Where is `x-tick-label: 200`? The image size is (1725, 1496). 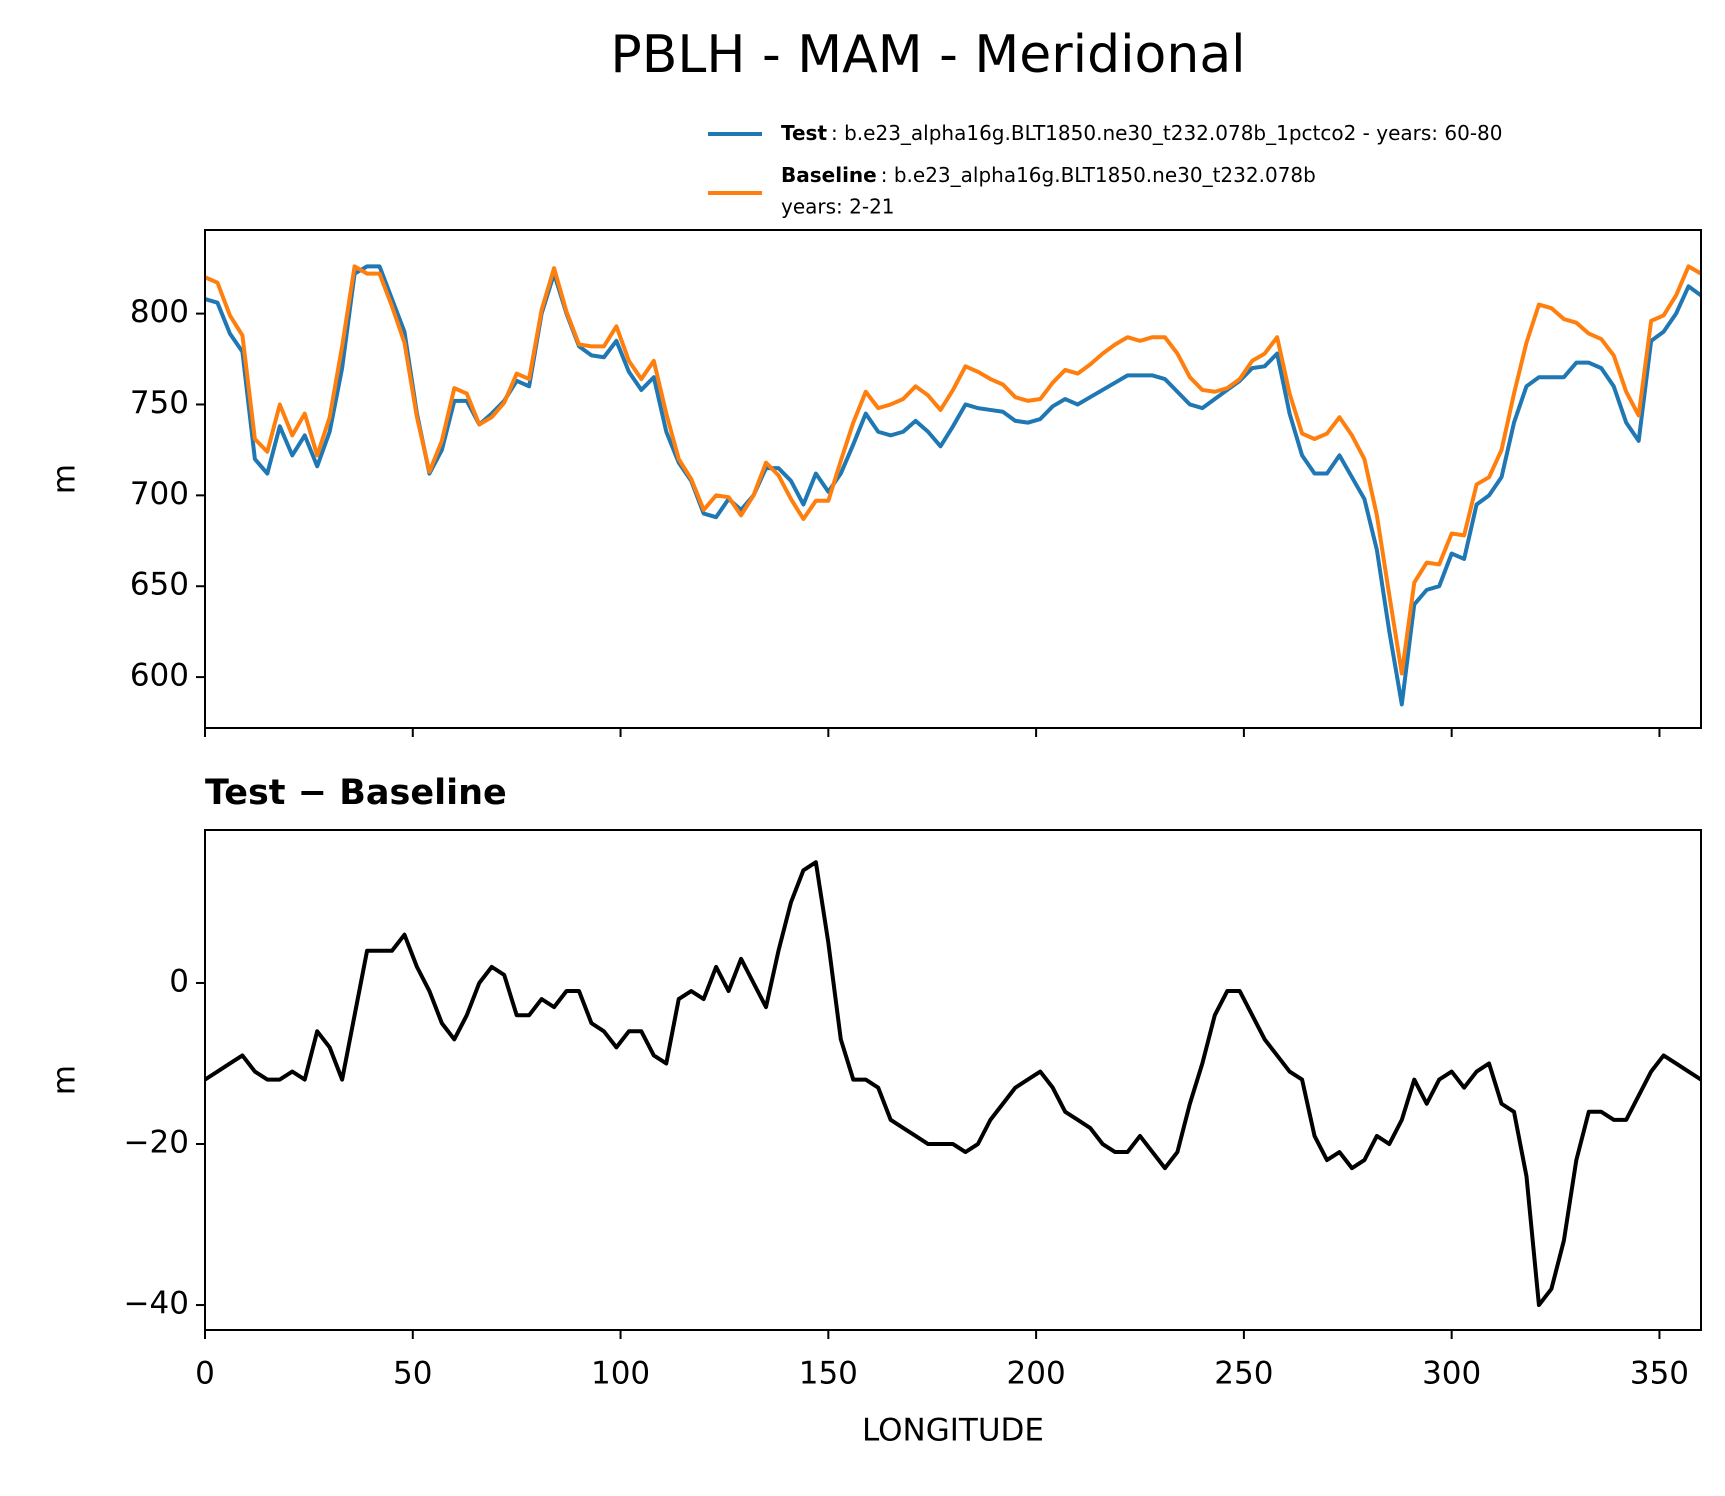 x-tick-label: 200 is located at coordinates (1036, 1374).